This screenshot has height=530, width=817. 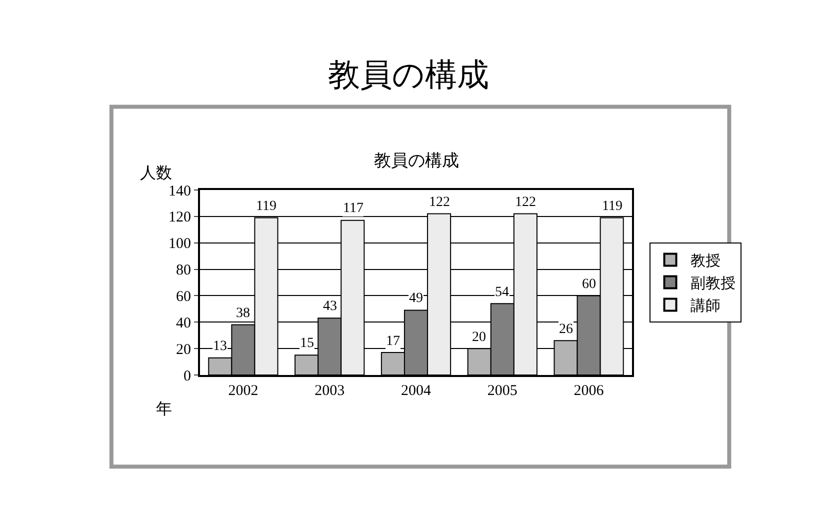 I want to click on x-tick-label: 2003, so click(x=329, y=391).